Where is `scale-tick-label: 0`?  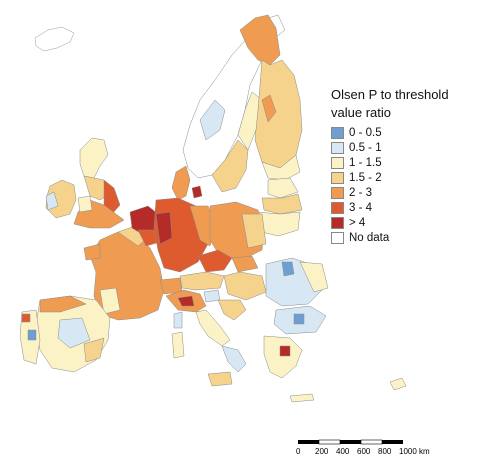
scale-tick-label: 0 is located at coordinates (298, 451).